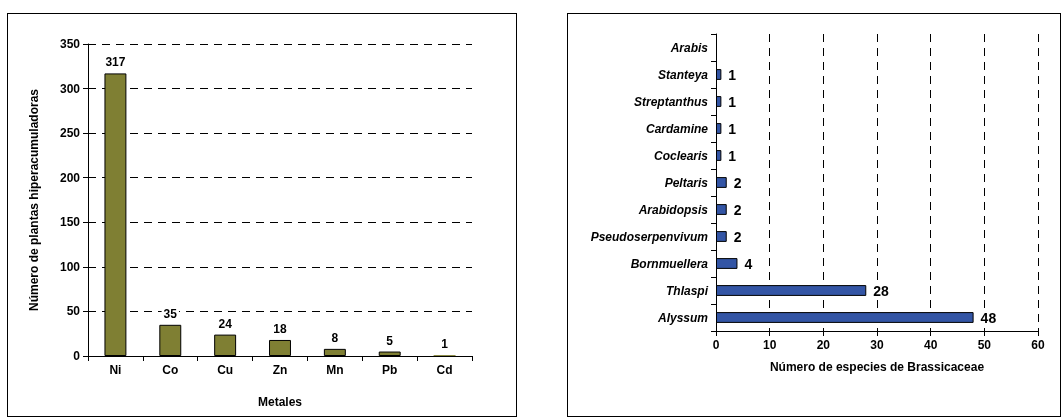 Image resolution: width=1064 pixels, height=418 pixels. What do you see at coordinates (769, 345) in the screenshot?
I see `x-tick-label: 10` at bounding box center [769, 345].